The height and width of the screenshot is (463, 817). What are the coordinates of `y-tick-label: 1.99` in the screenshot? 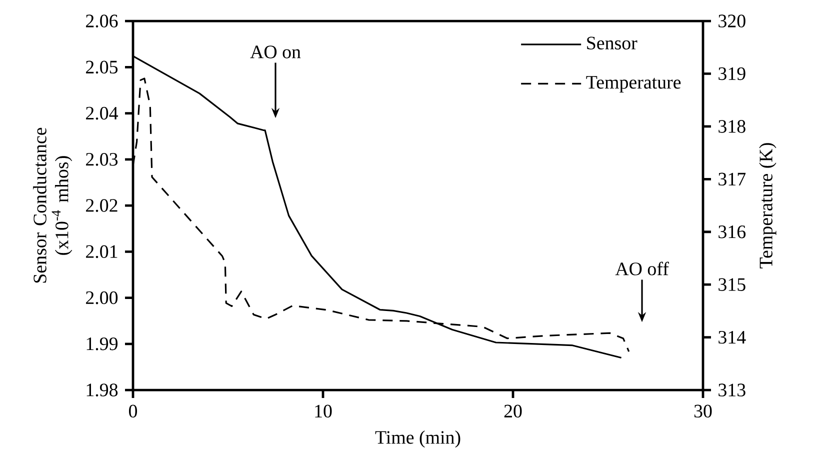 It's located at (102, 343).